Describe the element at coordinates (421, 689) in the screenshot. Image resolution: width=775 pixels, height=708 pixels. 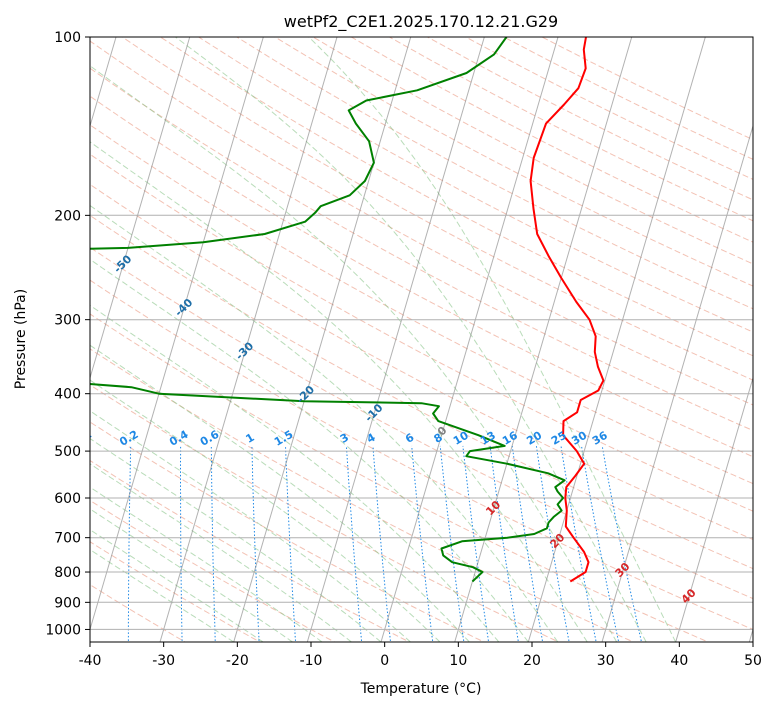
I see `x-axis-label: Temperature (°C)` at that location.